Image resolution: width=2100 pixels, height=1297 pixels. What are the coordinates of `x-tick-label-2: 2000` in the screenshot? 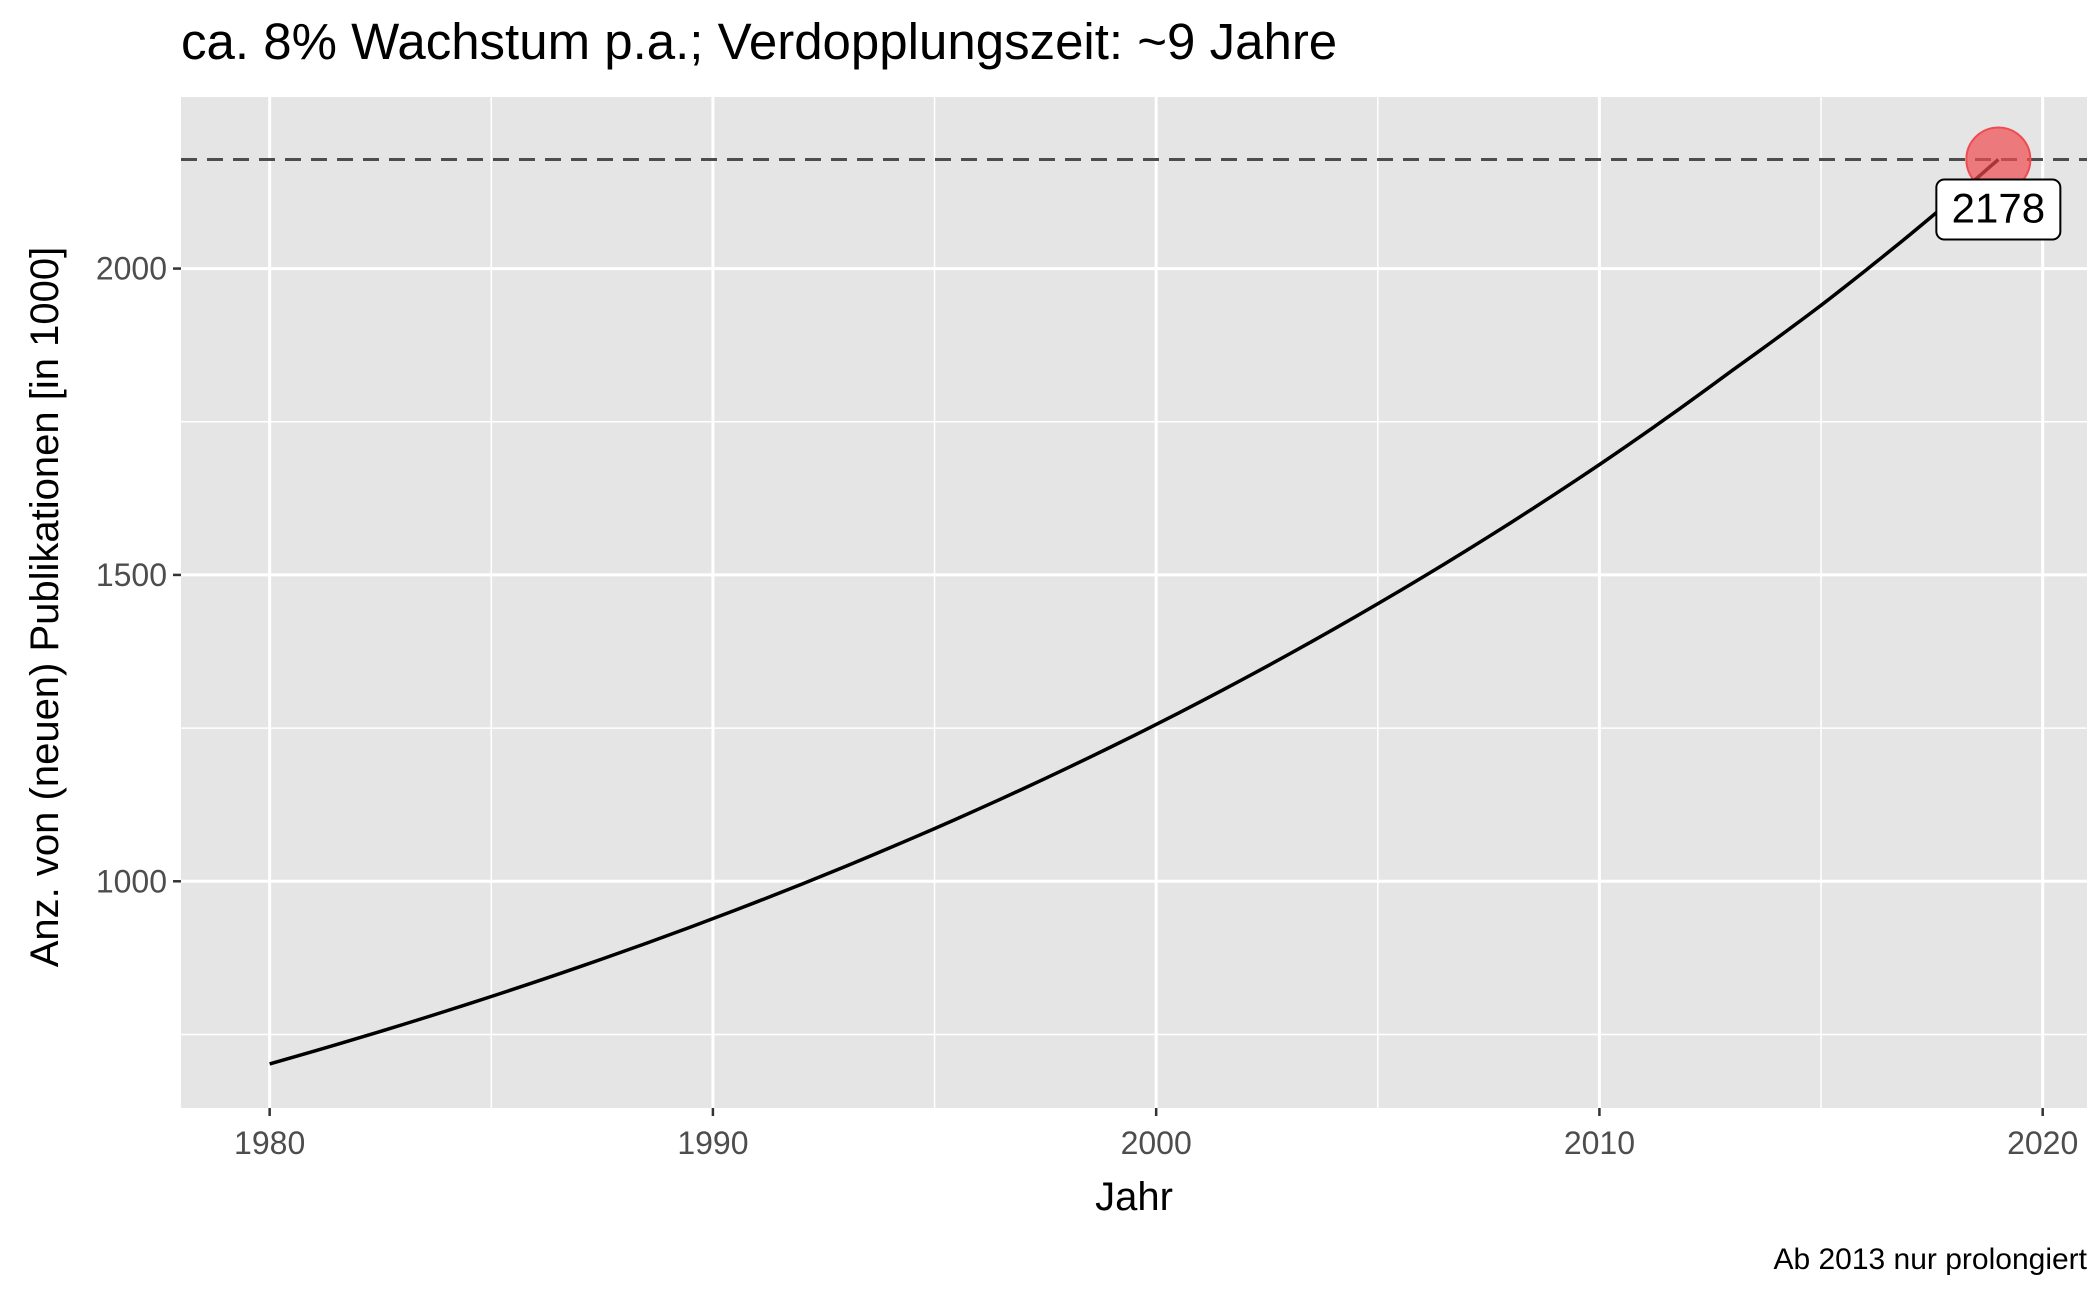 It's located at (1156, 1143).